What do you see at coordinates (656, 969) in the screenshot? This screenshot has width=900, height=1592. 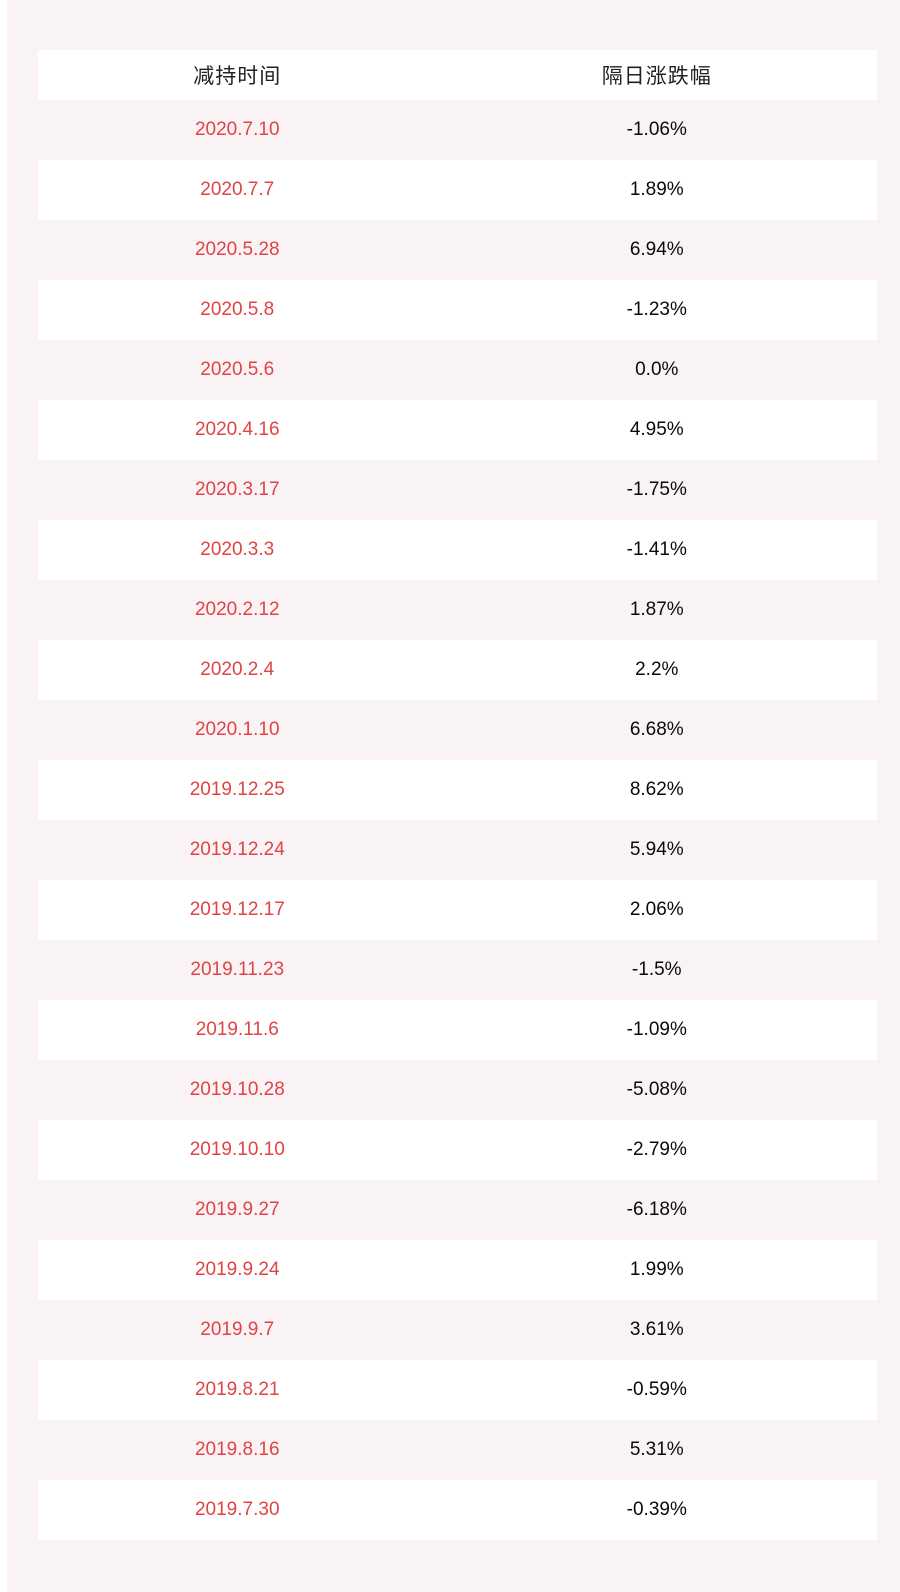 I see `change-cell: -1.5%` at bounding box center [656, 969].